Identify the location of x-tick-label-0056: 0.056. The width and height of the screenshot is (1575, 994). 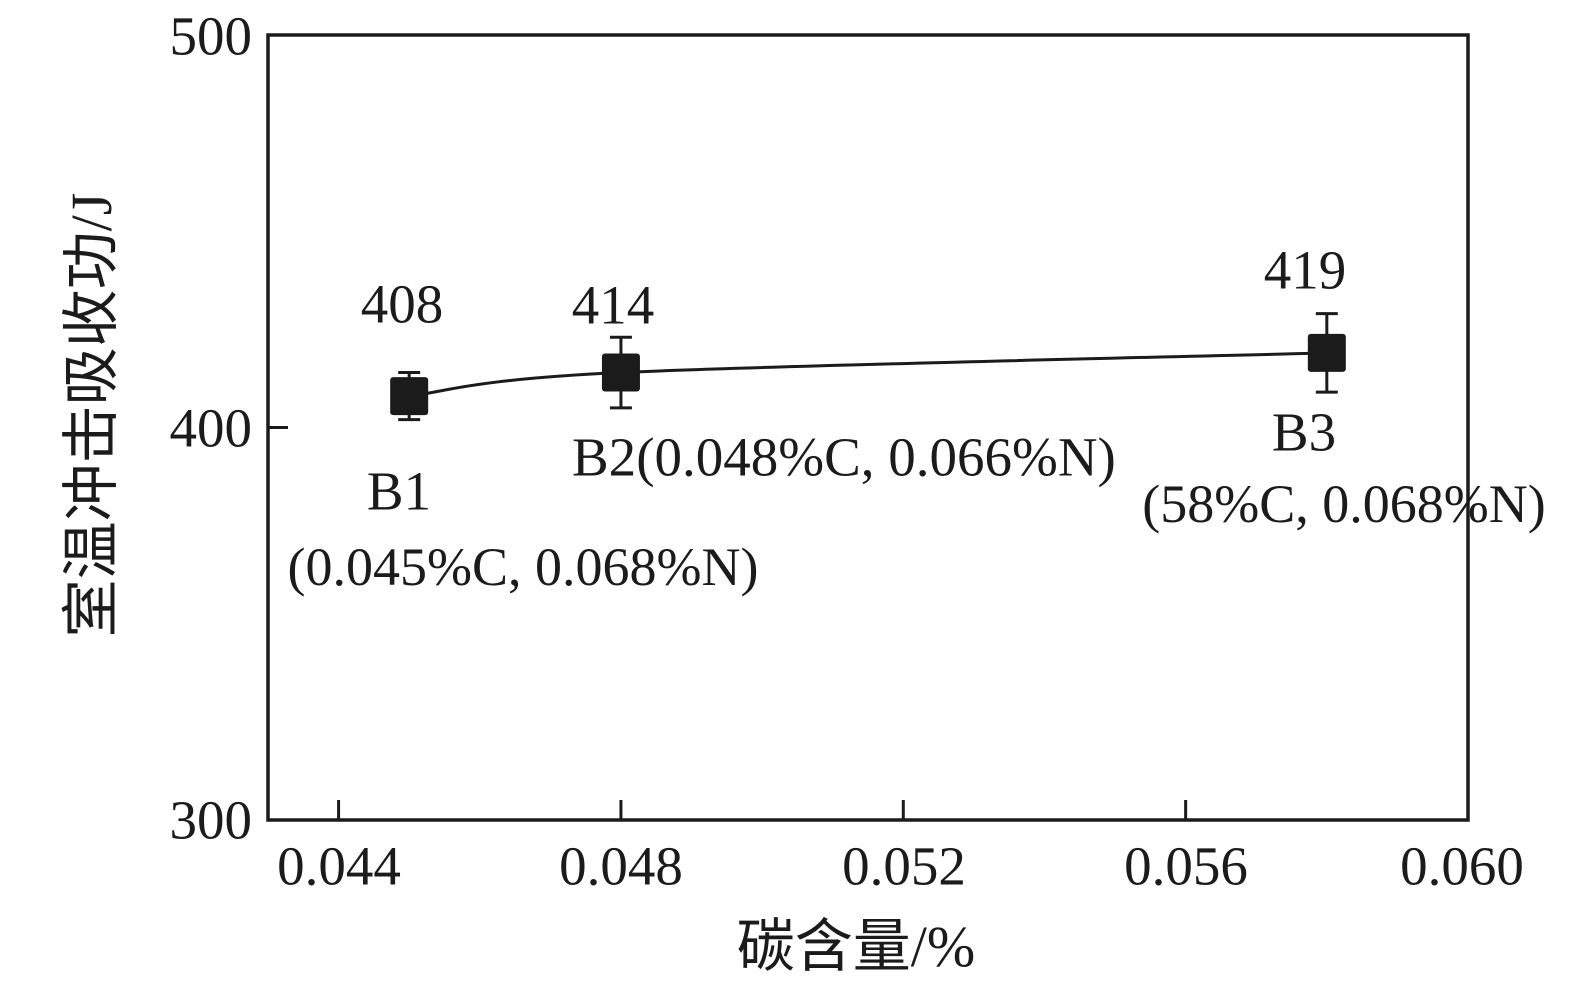
(1186, 866).